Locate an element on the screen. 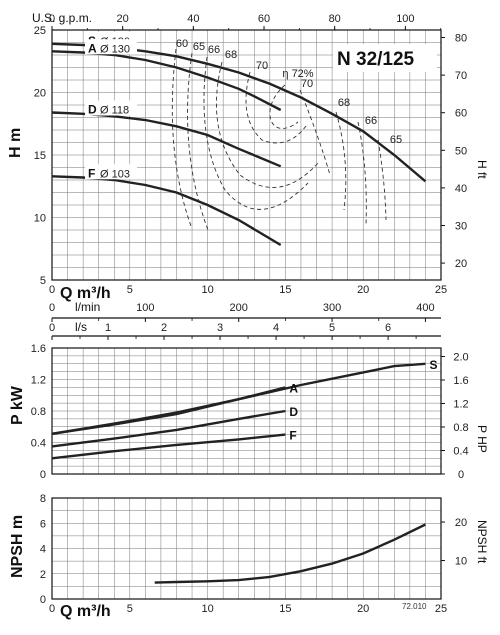  hft-tick-label: 40 is located at coordinates (461, 189).